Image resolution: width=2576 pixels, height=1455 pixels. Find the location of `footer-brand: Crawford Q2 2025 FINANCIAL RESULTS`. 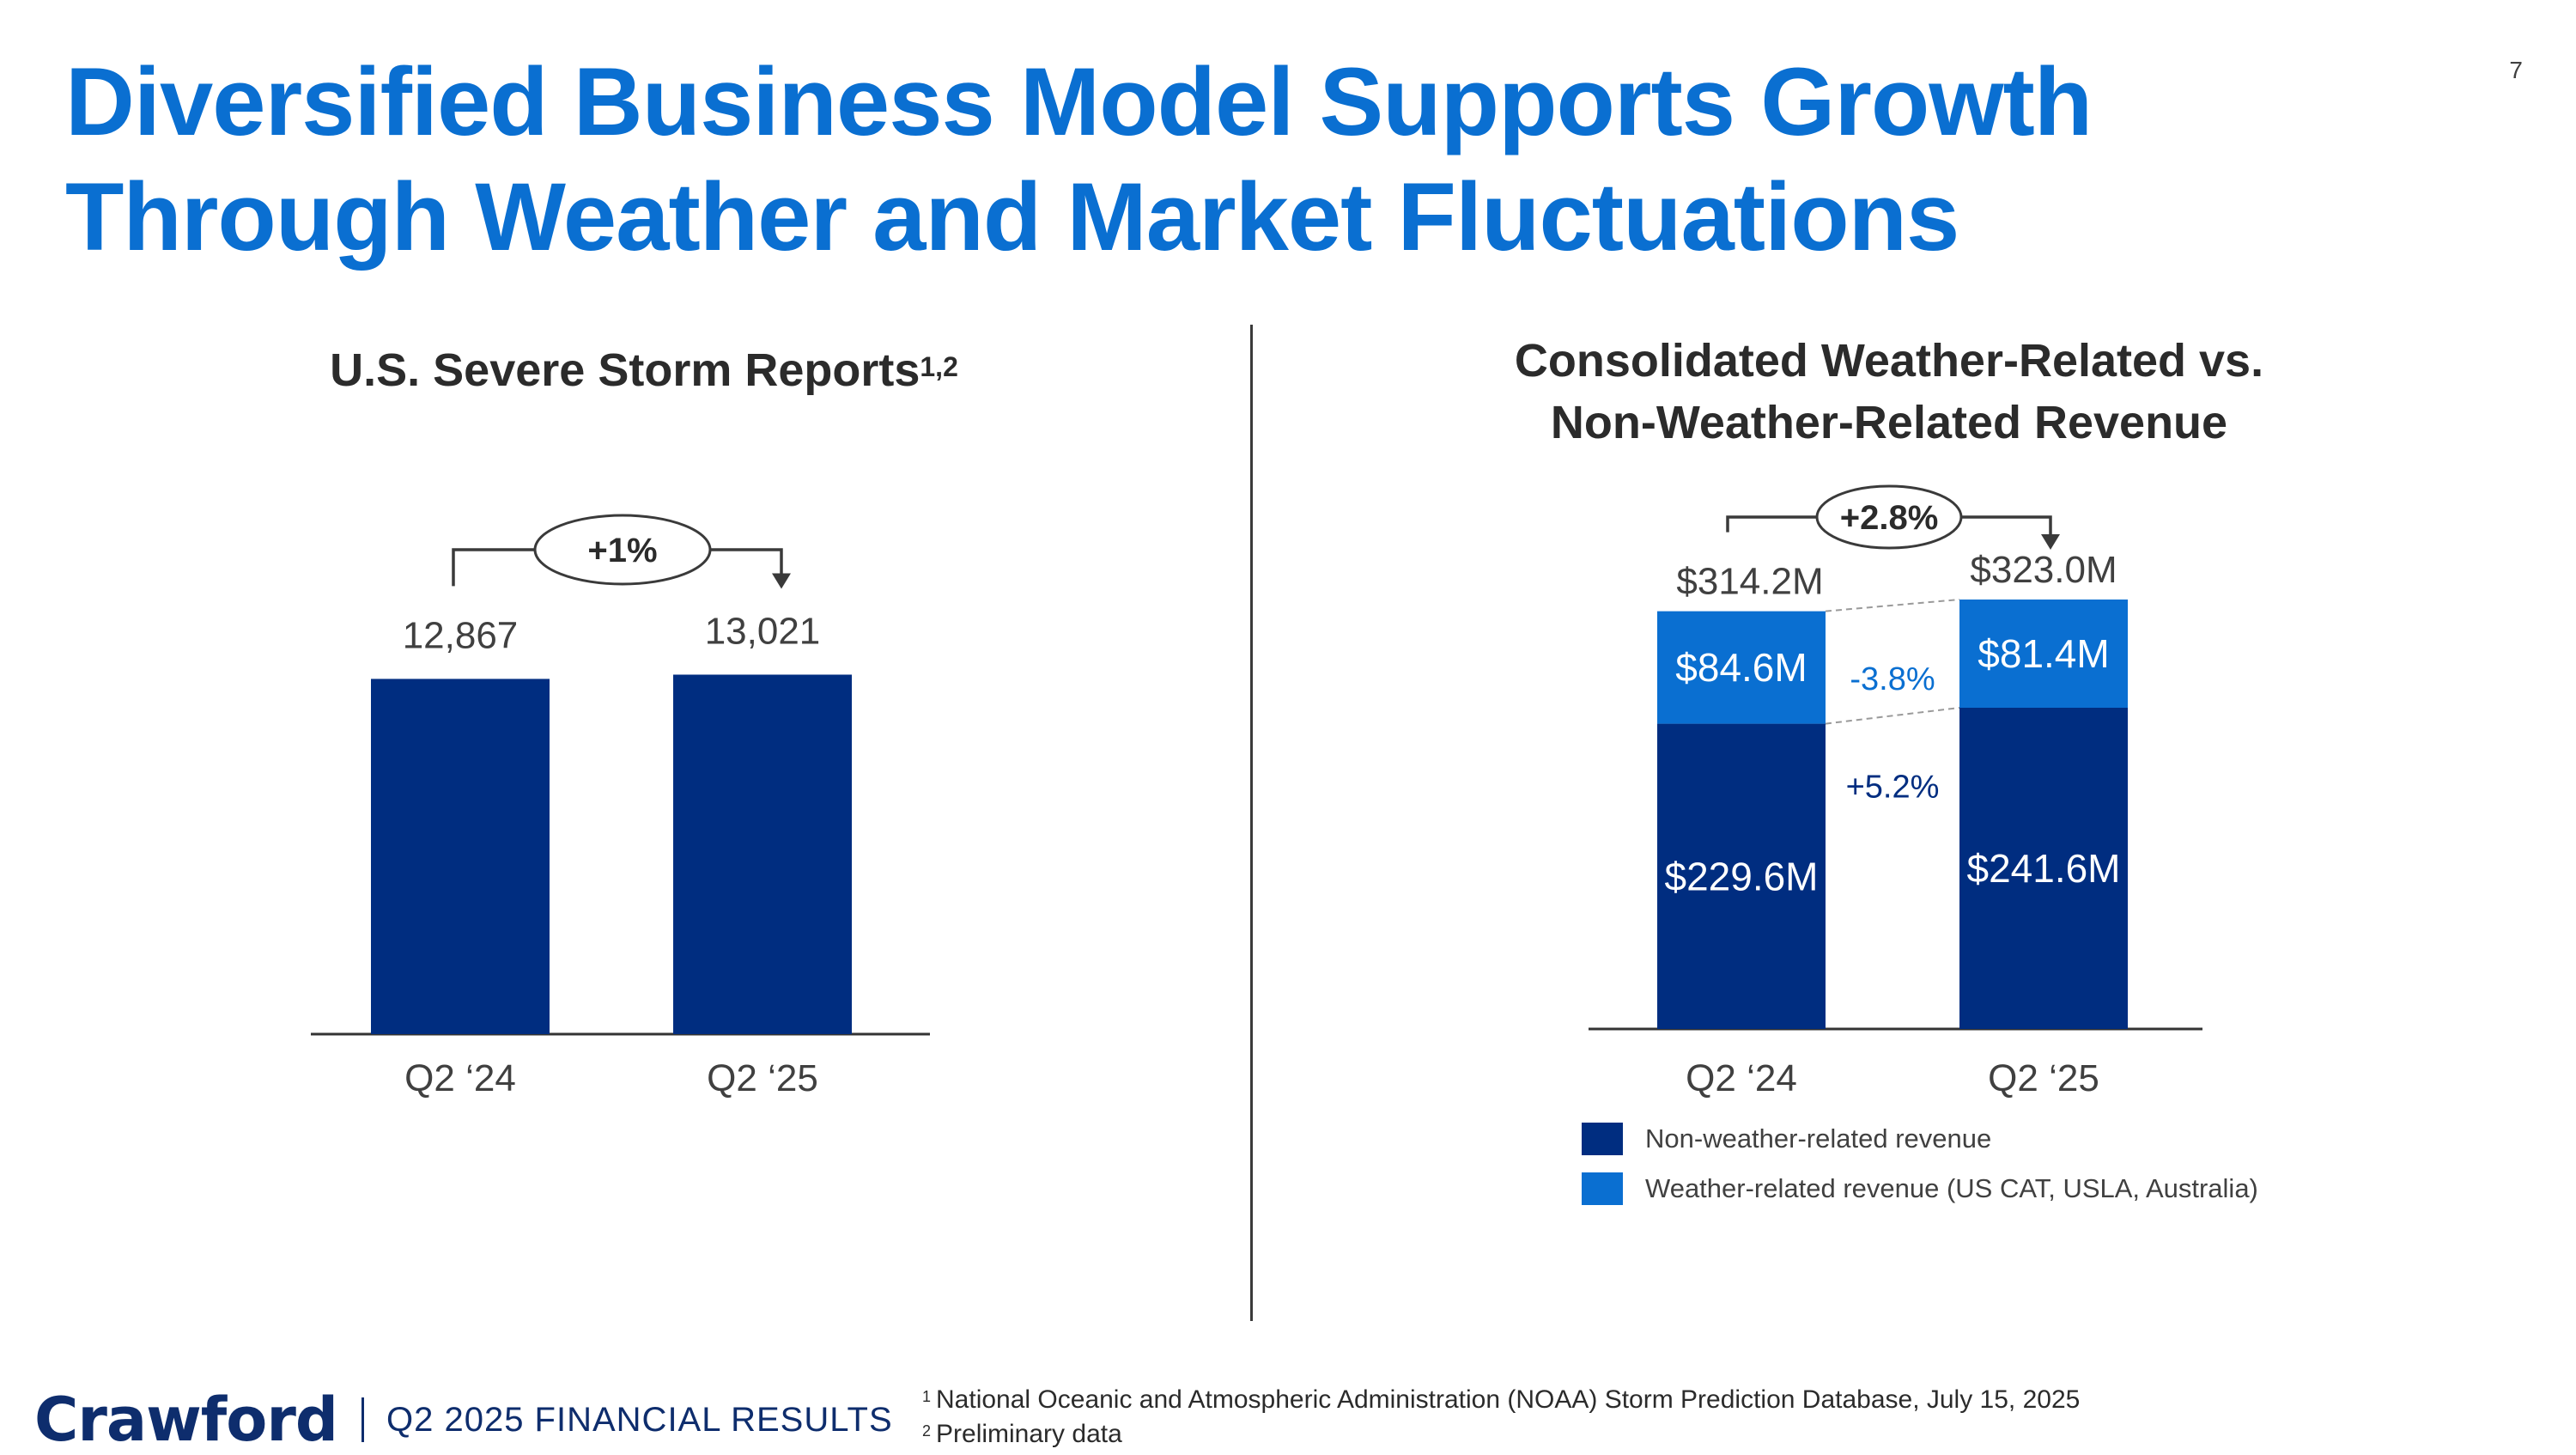

footer-brand: Crawford Q2 2025 FINANCIAL RESULTS is located at coordinates (463, 1420).